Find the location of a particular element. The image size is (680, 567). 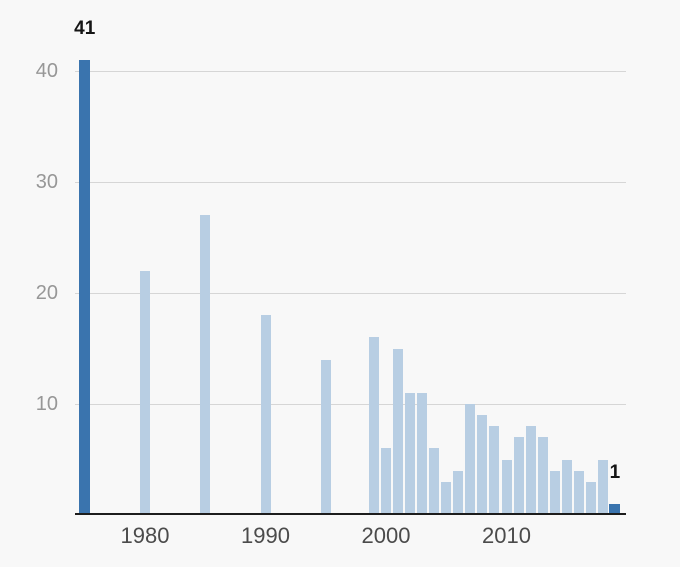

y-axis-tick-label-40: 40 is located at coordinates (46, 71).